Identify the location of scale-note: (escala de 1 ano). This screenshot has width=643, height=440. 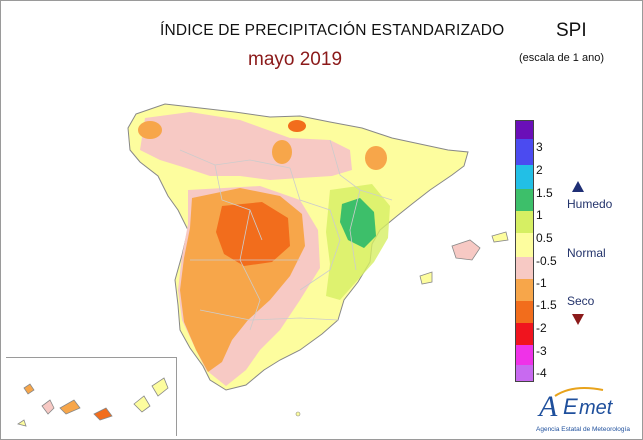
(561, 58).